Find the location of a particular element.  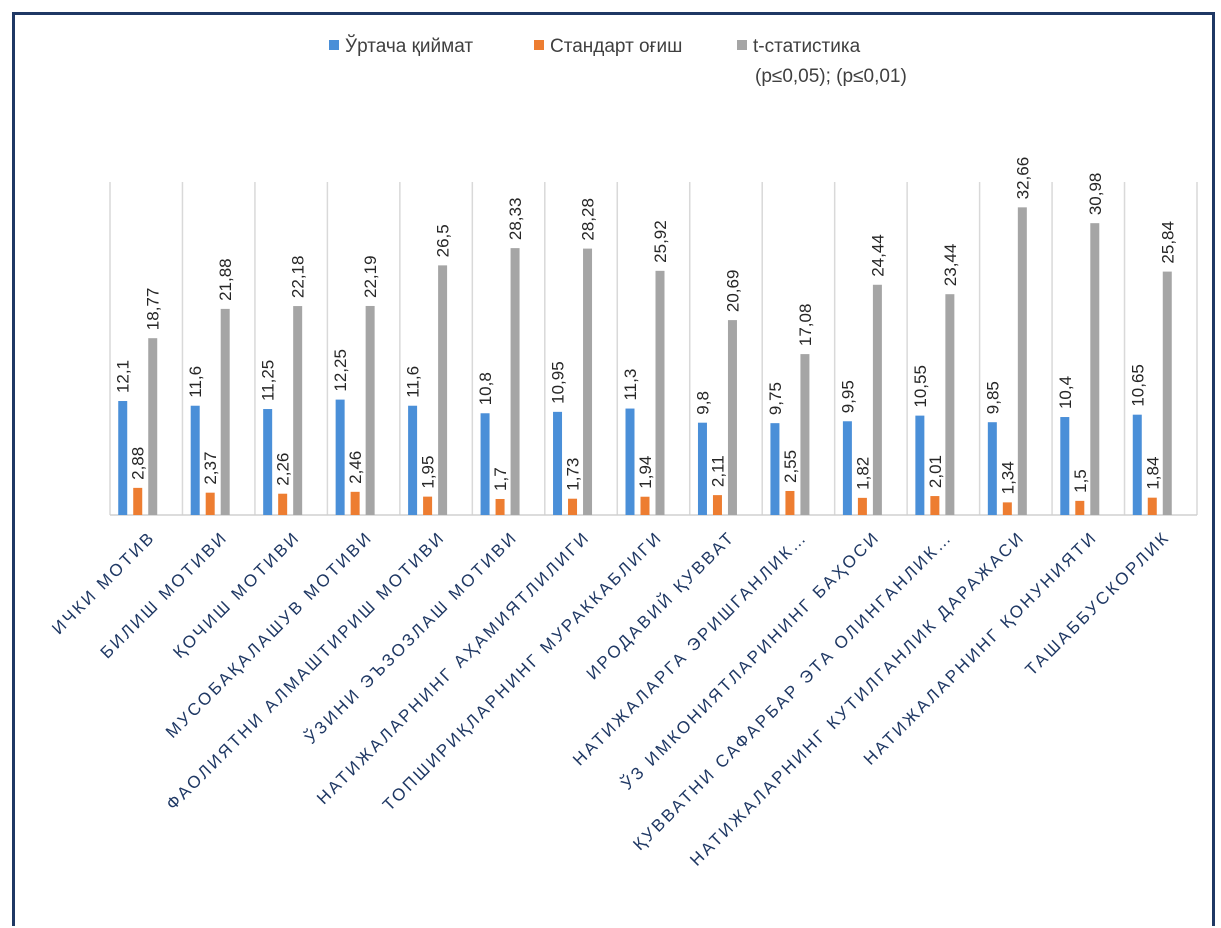

data-label-sd: 1,94 is located at coordinates (645, 472).